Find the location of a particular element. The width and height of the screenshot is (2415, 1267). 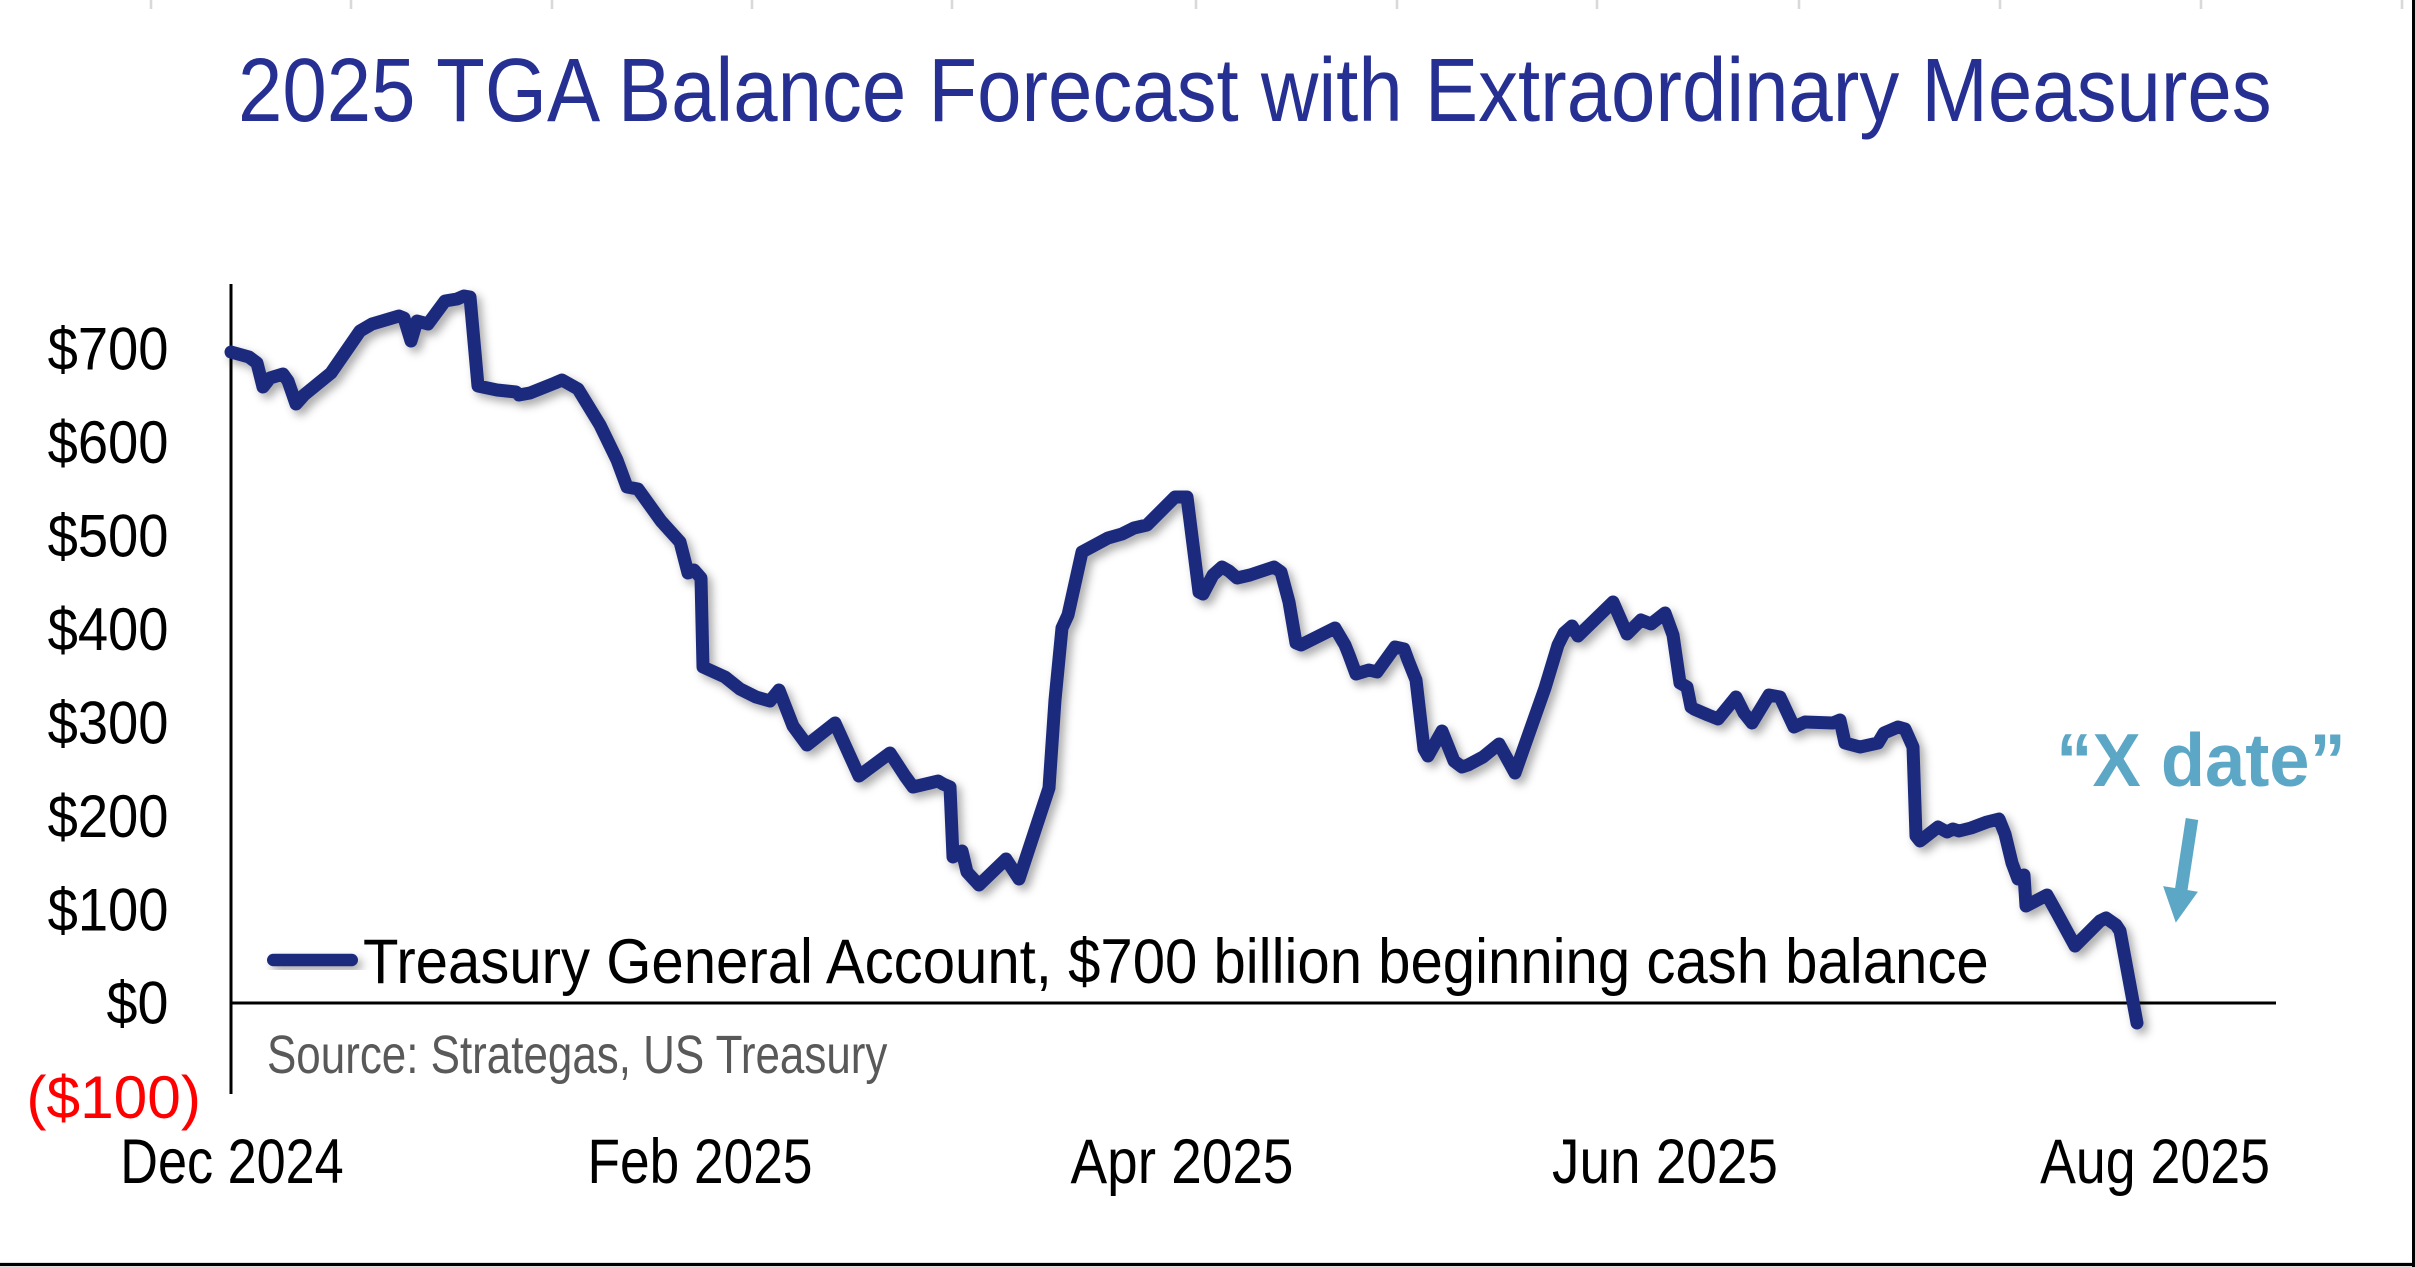

svg-text: $700 is located at coordinates (108, 349).